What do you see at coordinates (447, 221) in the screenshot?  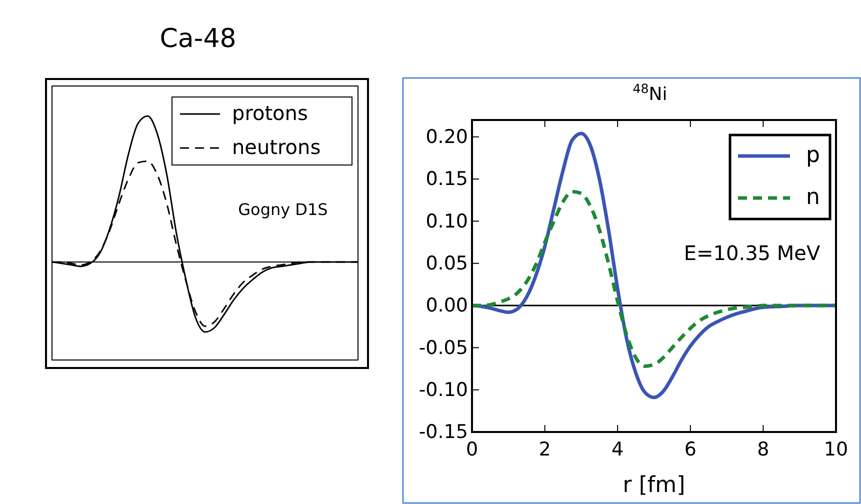 I see `y-tick-label: 0.10` at bounding box center [447, 221].